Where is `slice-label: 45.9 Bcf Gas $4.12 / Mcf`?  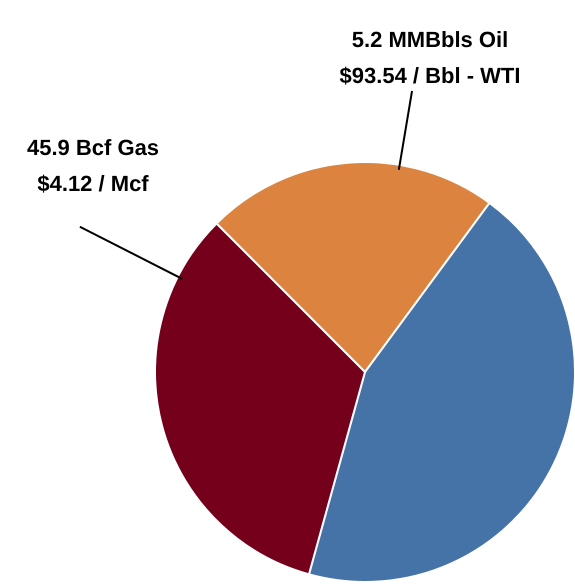 slice-label: 45.9 Bcf Gas $4.12 / Mcf is located at coordinates (93, 165).